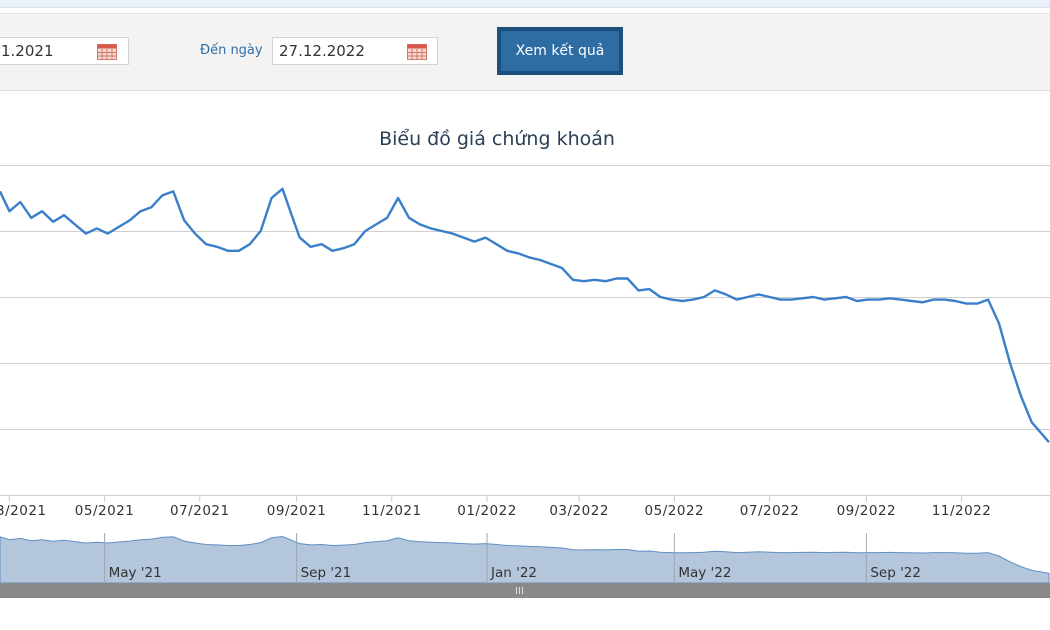 The width and height of the screenshot is (1050, 630). Describe the element at coordinates (485, 558) in the screenshot. I see `navigator-ticks` at that location.